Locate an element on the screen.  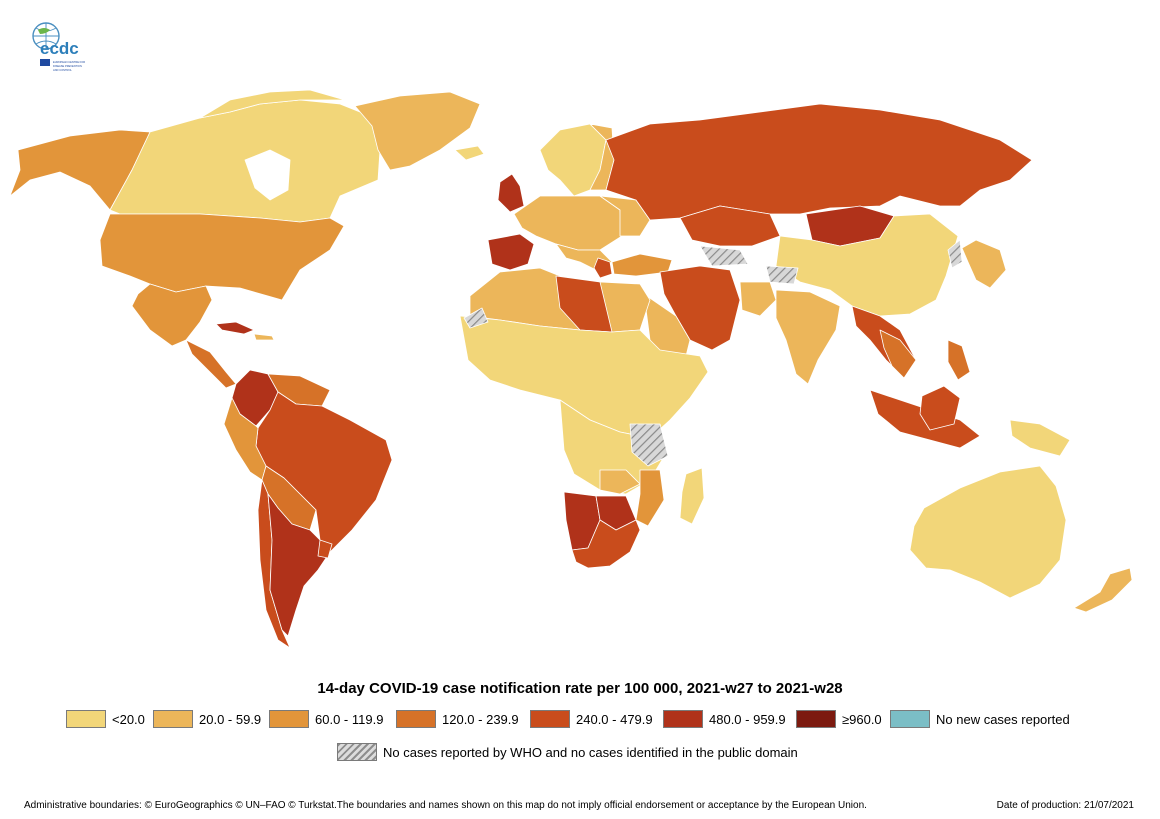
middle-east-region is located at coordinates (700, 308).